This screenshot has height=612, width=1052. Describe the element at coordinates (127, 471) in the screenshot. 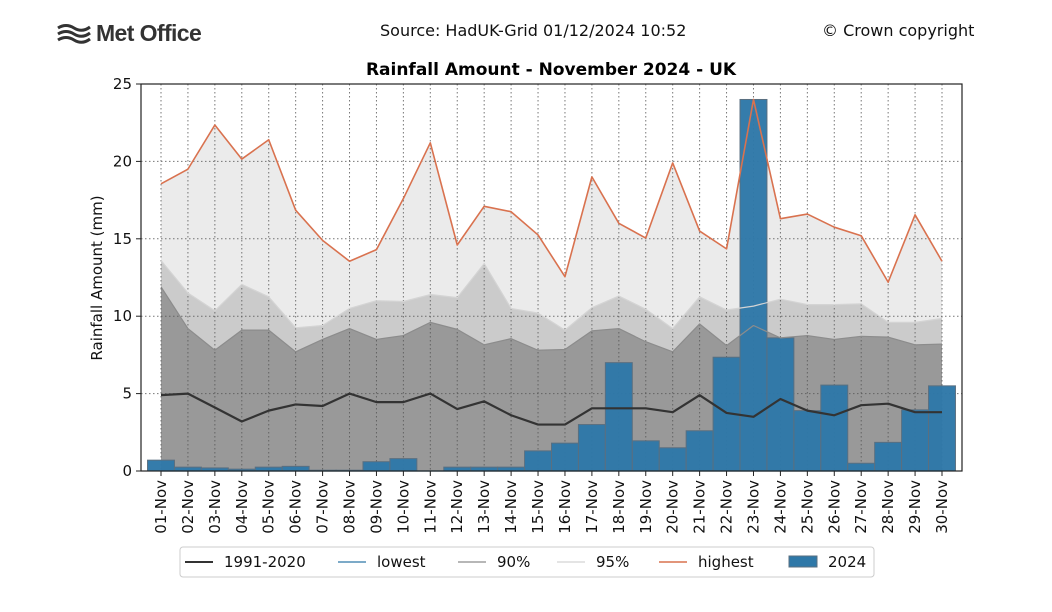

I see `y-tick-label: 0` at that location.